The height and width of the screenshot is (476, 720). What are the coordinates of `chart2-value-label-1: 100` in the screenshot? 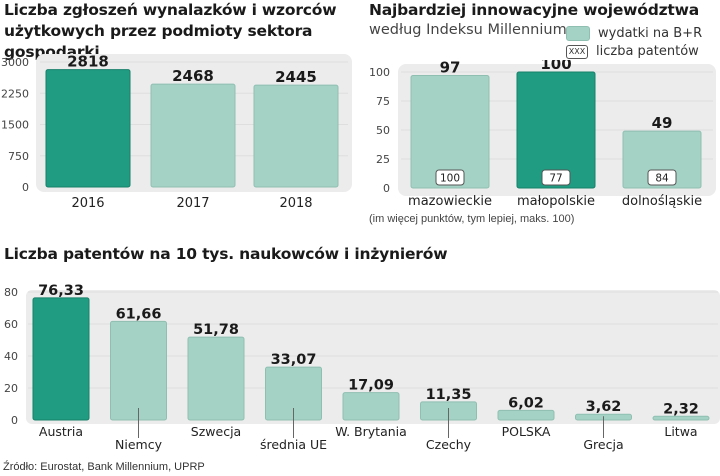 It's located at (555, 66).